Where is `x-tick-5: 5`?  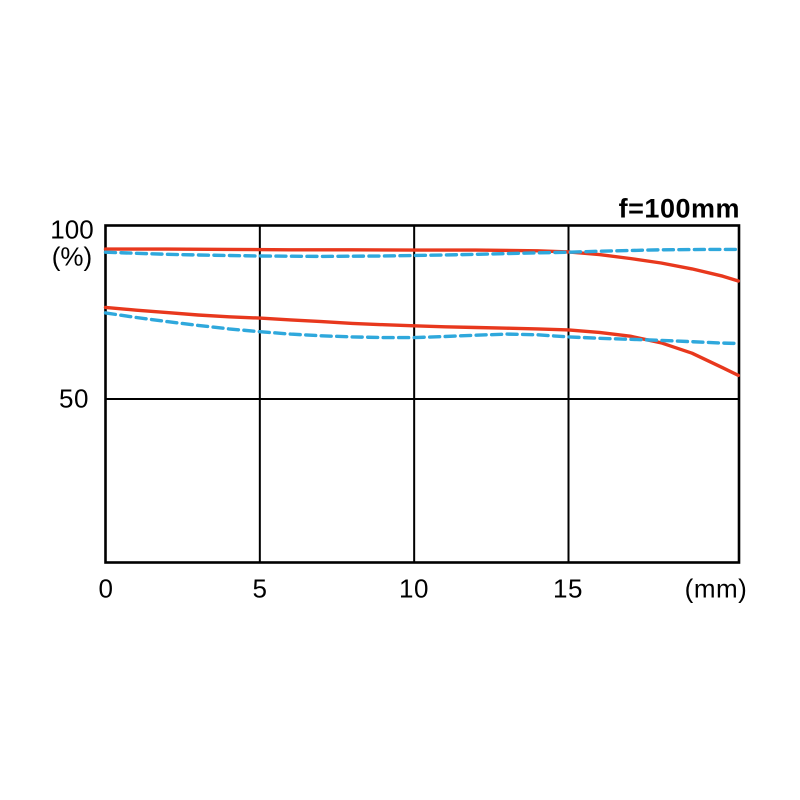 x-tick-5: 5 is located at coordinates (260, 588).